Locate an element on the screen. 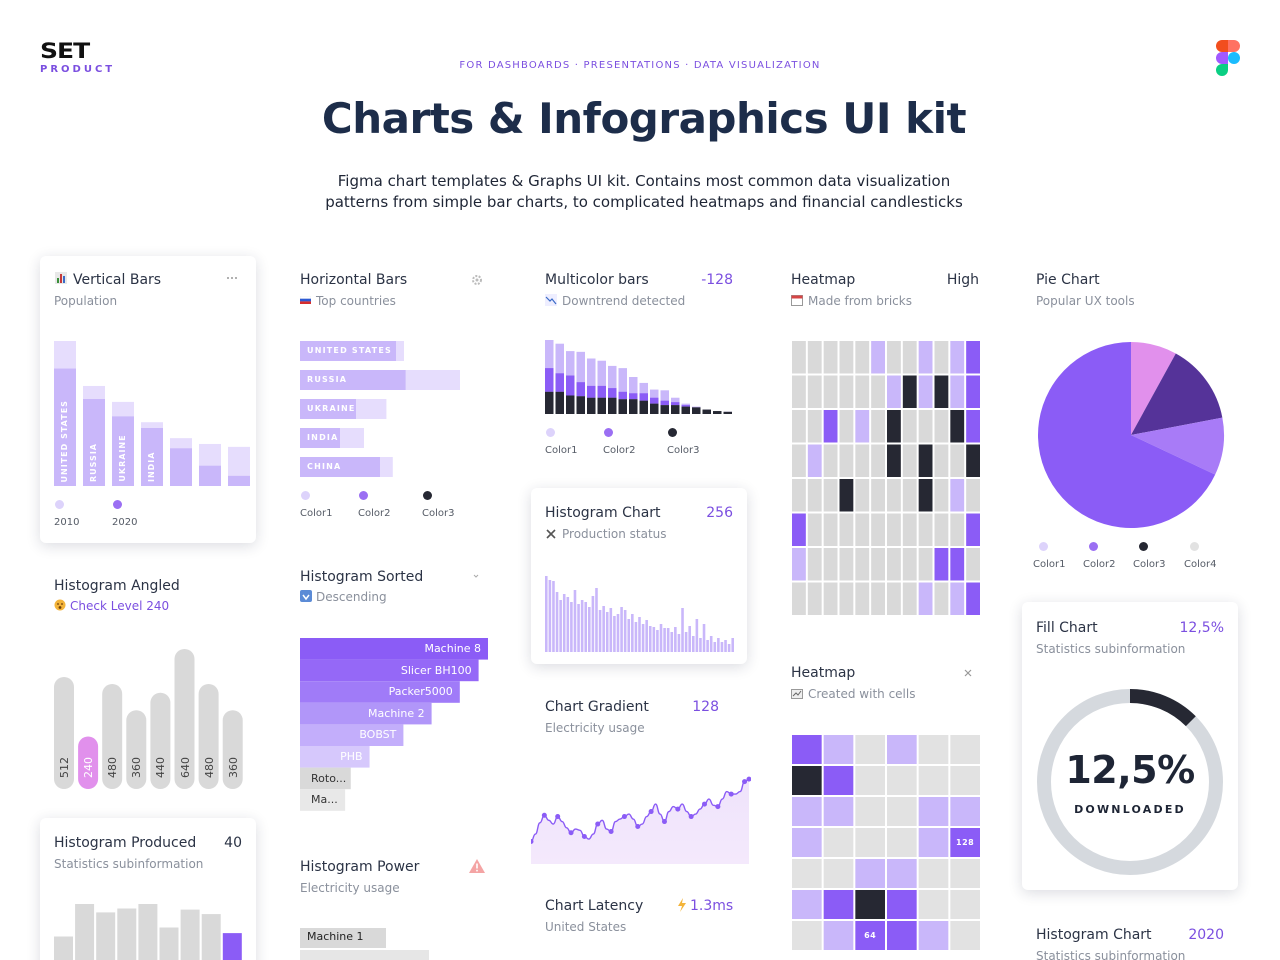 The width and height of the screenshot is (1280, 960). legend-label: Color3 is located at coordinates (438, 513).